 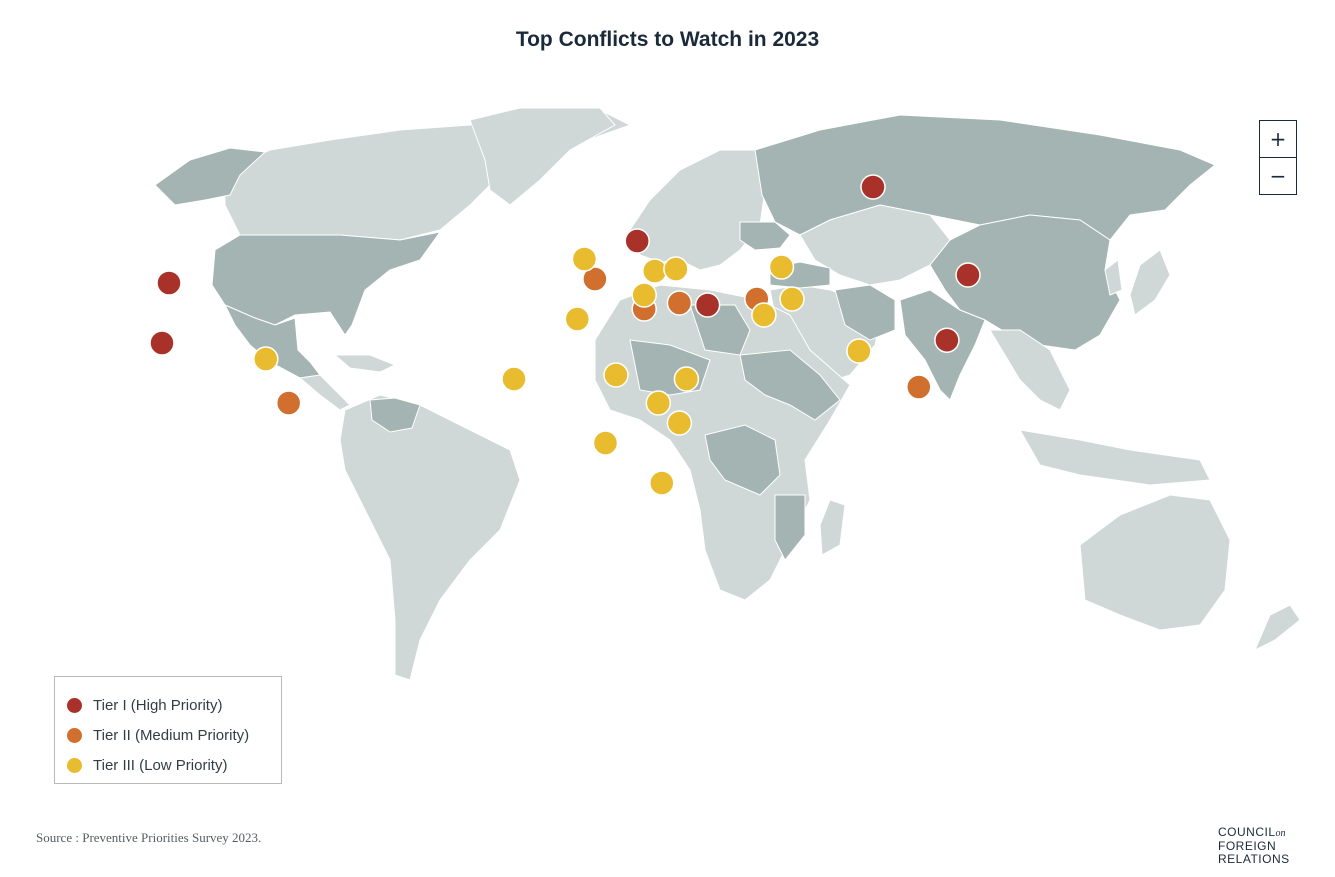 What do you see at coordinates (365, 363) in the screenshot?
I see `caribbean` at bounding box center [365, 363].